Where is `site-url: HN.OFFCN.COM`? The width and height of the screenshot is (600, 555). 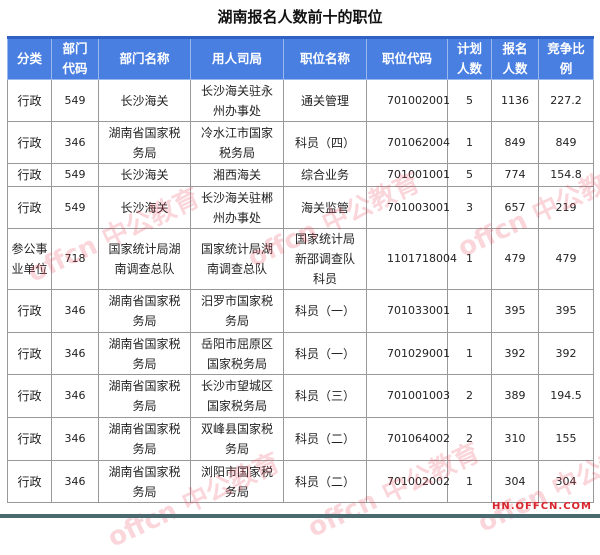 site-url: HN.OFFCN.COM is located at coordinates (542, 506).